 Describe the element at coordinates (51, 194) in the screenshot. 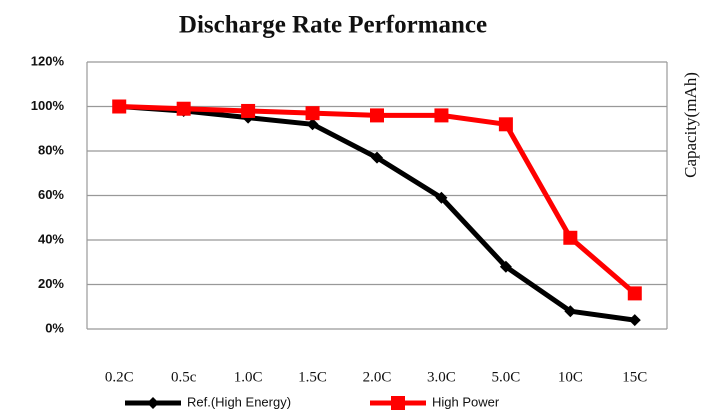

I see `y-tick-label: 60%` at that location.